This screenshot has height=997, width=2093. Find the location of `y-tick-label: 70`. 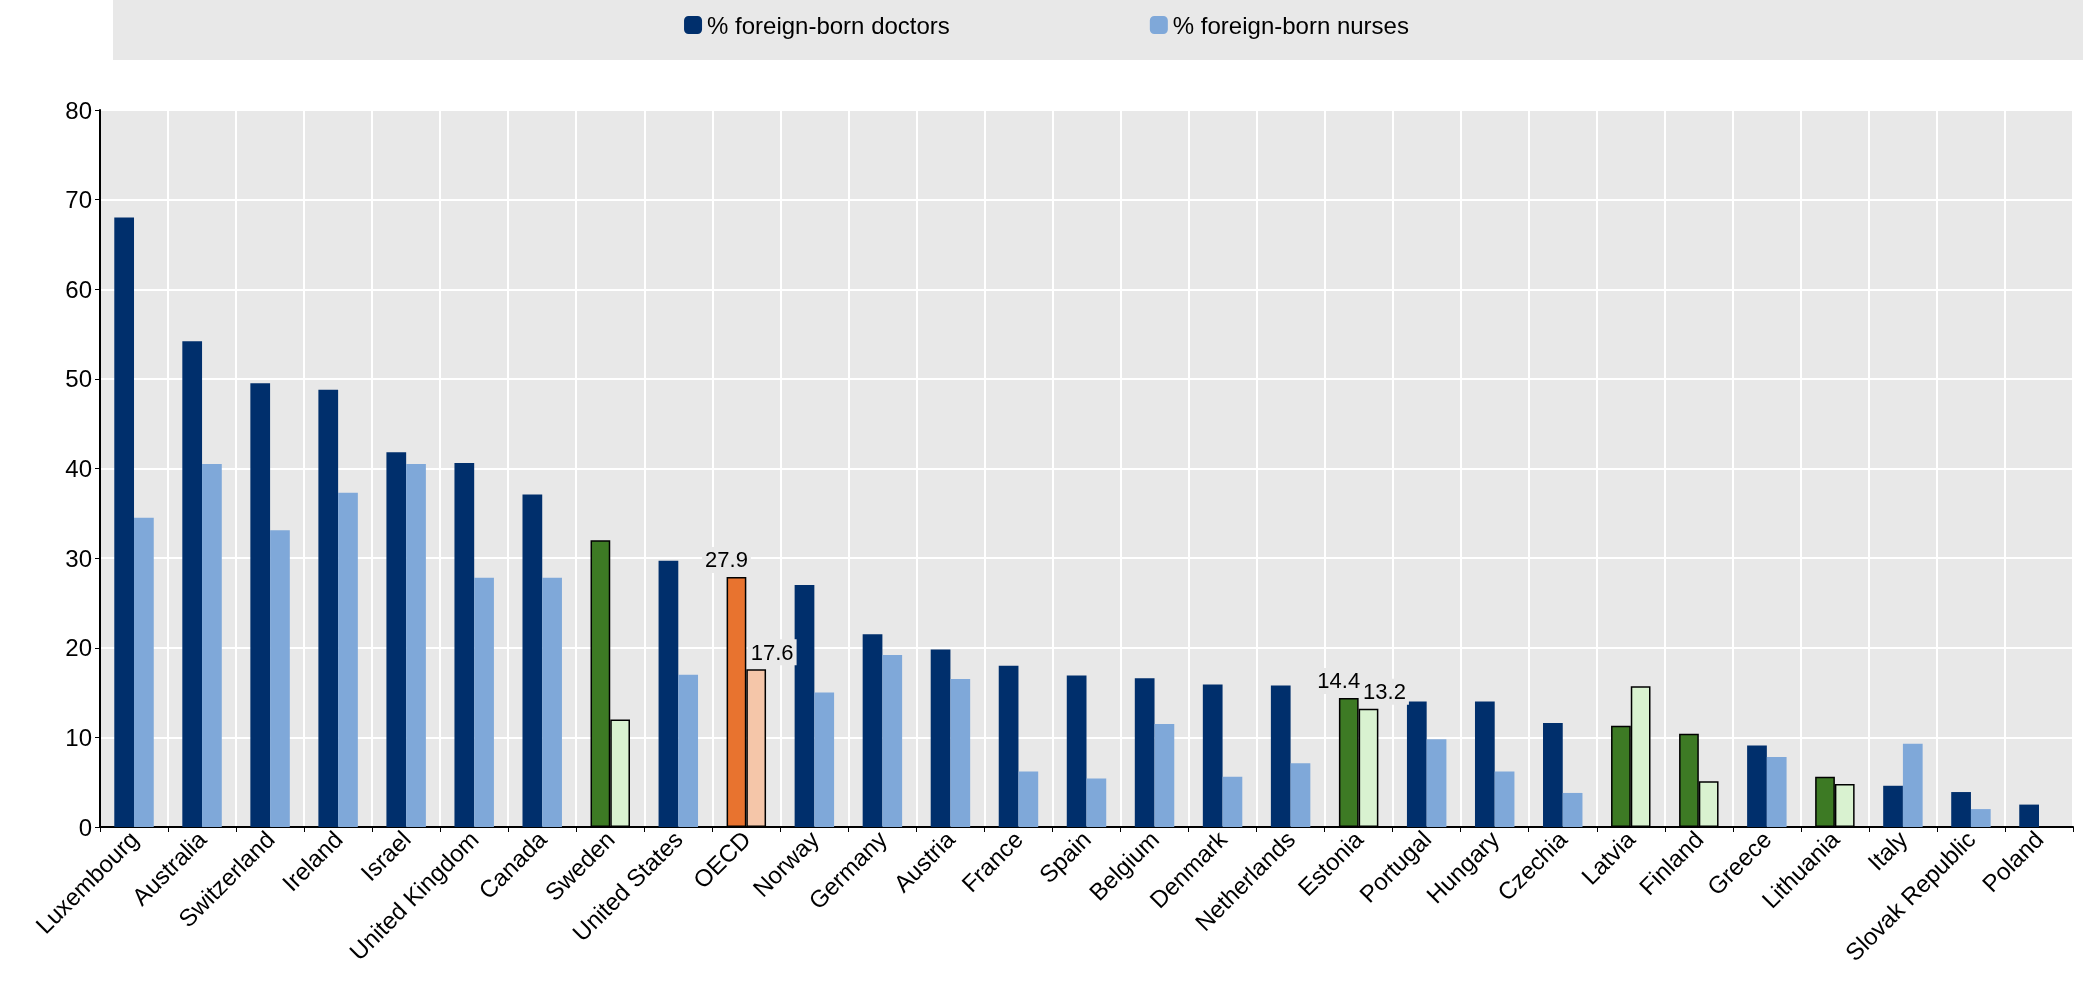

y-tick-label: 70 is located at coordinates (78, 200).